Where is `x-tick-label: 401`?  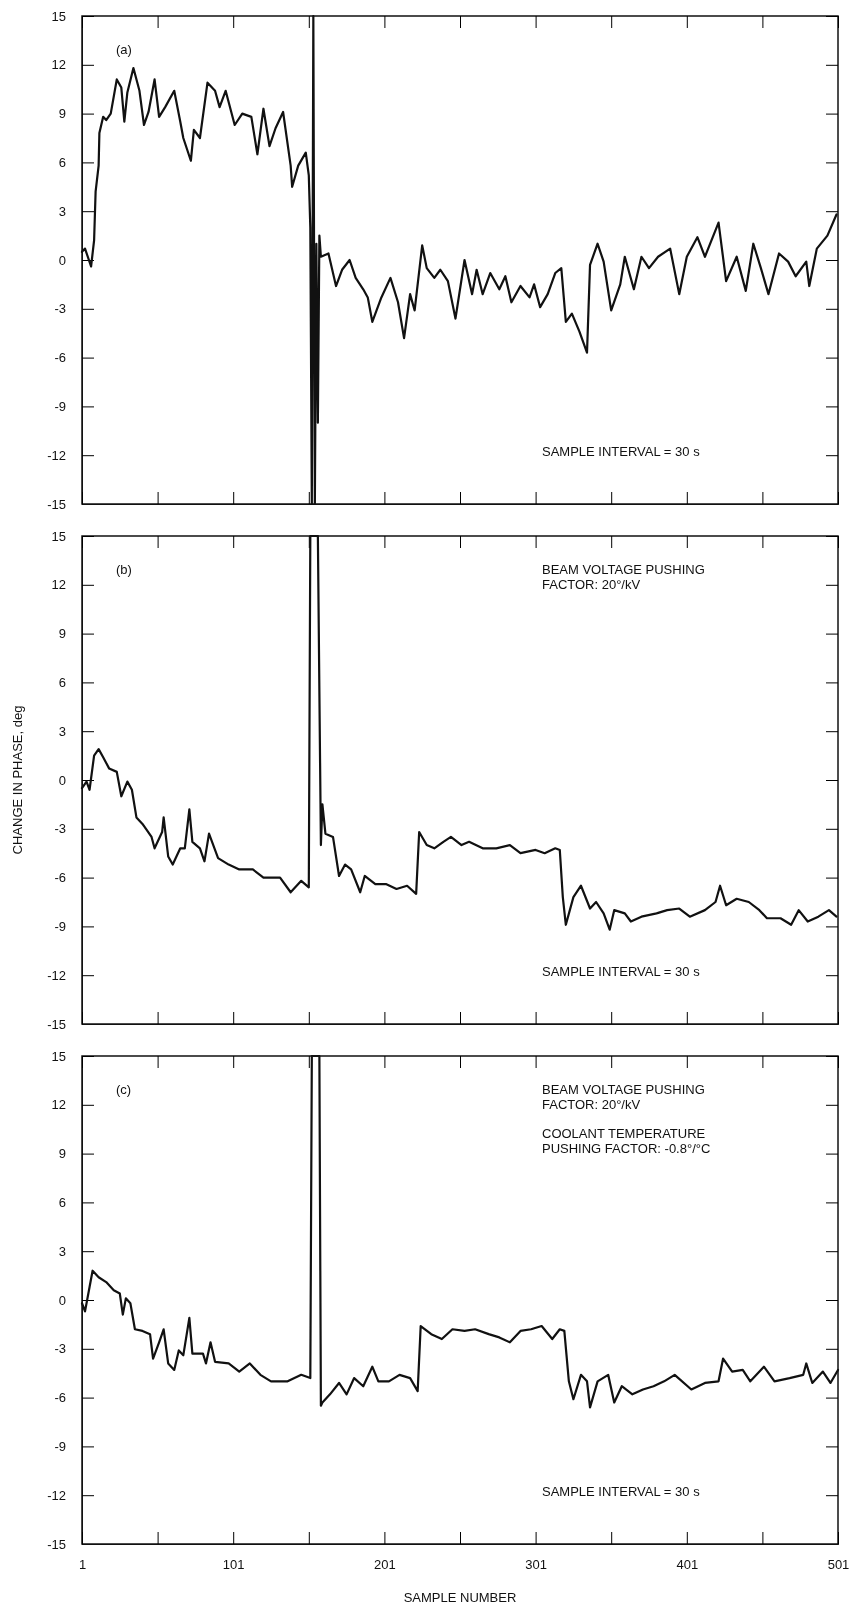 x-tick-label: 401 is located at coordinates (687, 1565).